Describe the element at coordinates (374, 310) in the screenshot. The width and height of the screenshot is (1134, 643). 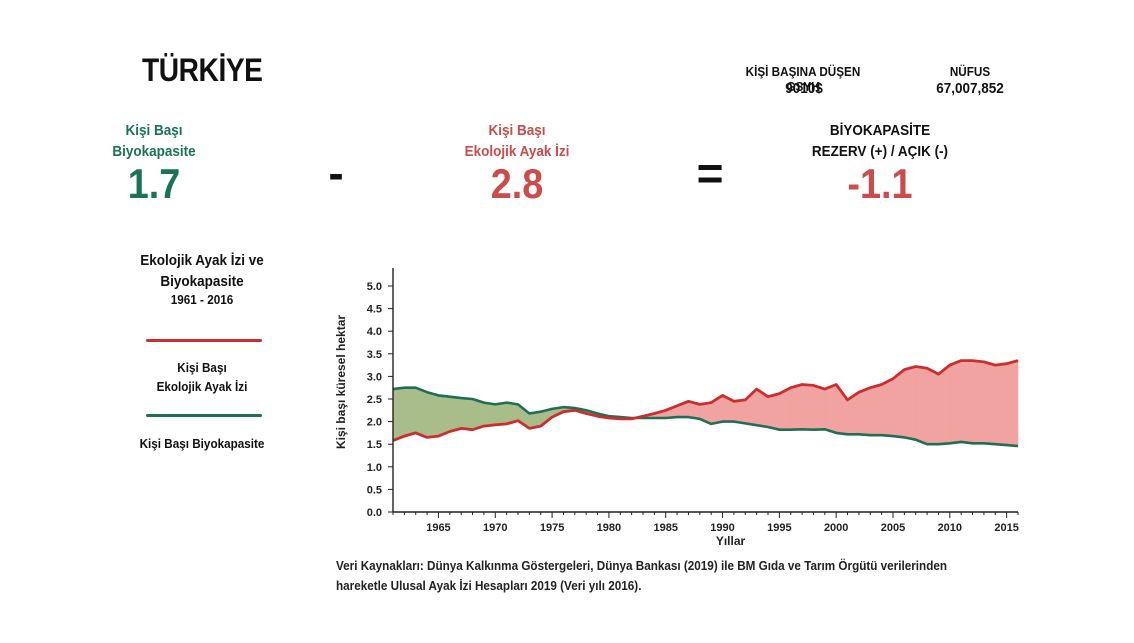
I see `y-tick-label: 4.5` at that location.